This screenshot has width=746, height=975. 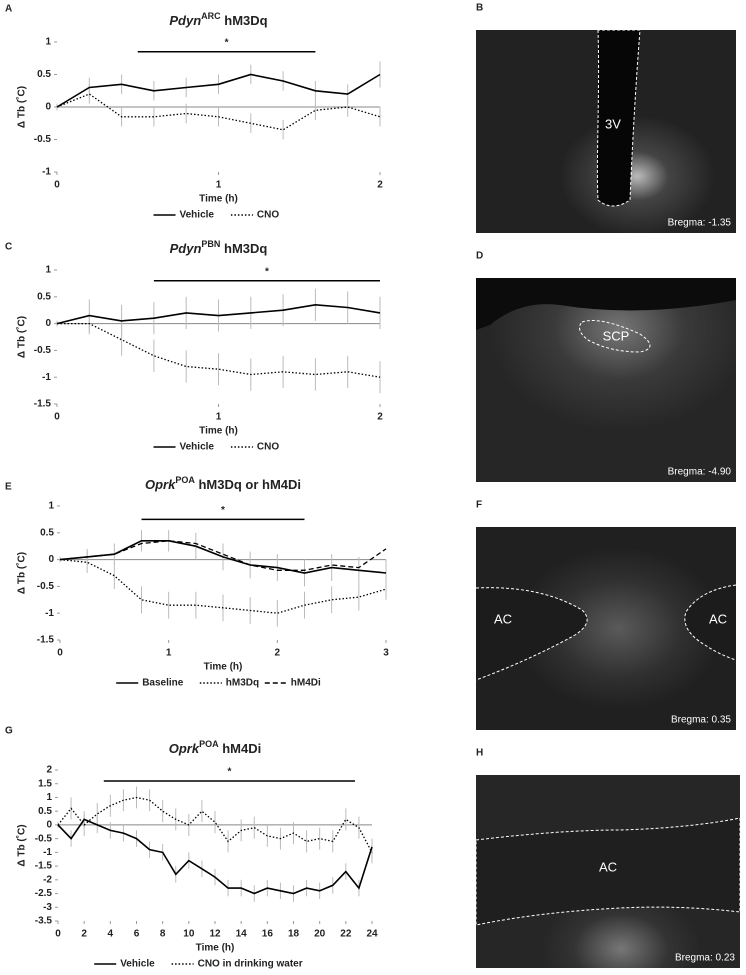 I want to click on x-tick-label: 3, so click(x=386, y=653).